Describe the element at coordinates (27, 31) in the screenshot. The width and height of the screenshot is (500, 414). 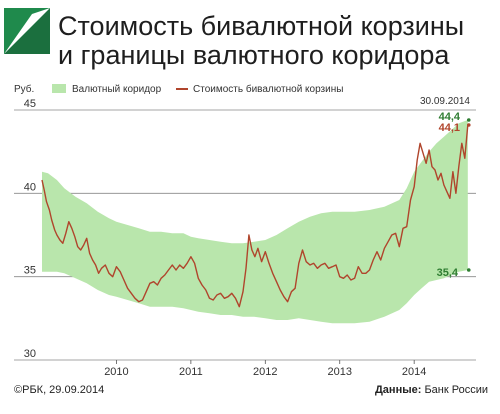
I see `rbc-logo-icon` at that location.